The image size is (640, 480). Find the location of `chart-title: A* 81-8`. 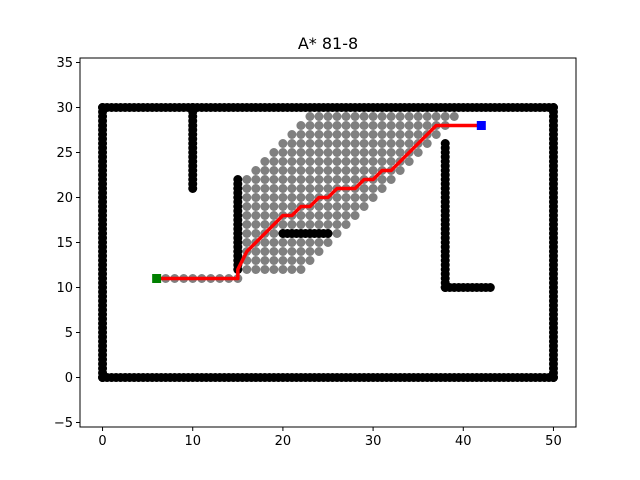

chart-title: A* 81-8 is located at coordinates (328, 43).